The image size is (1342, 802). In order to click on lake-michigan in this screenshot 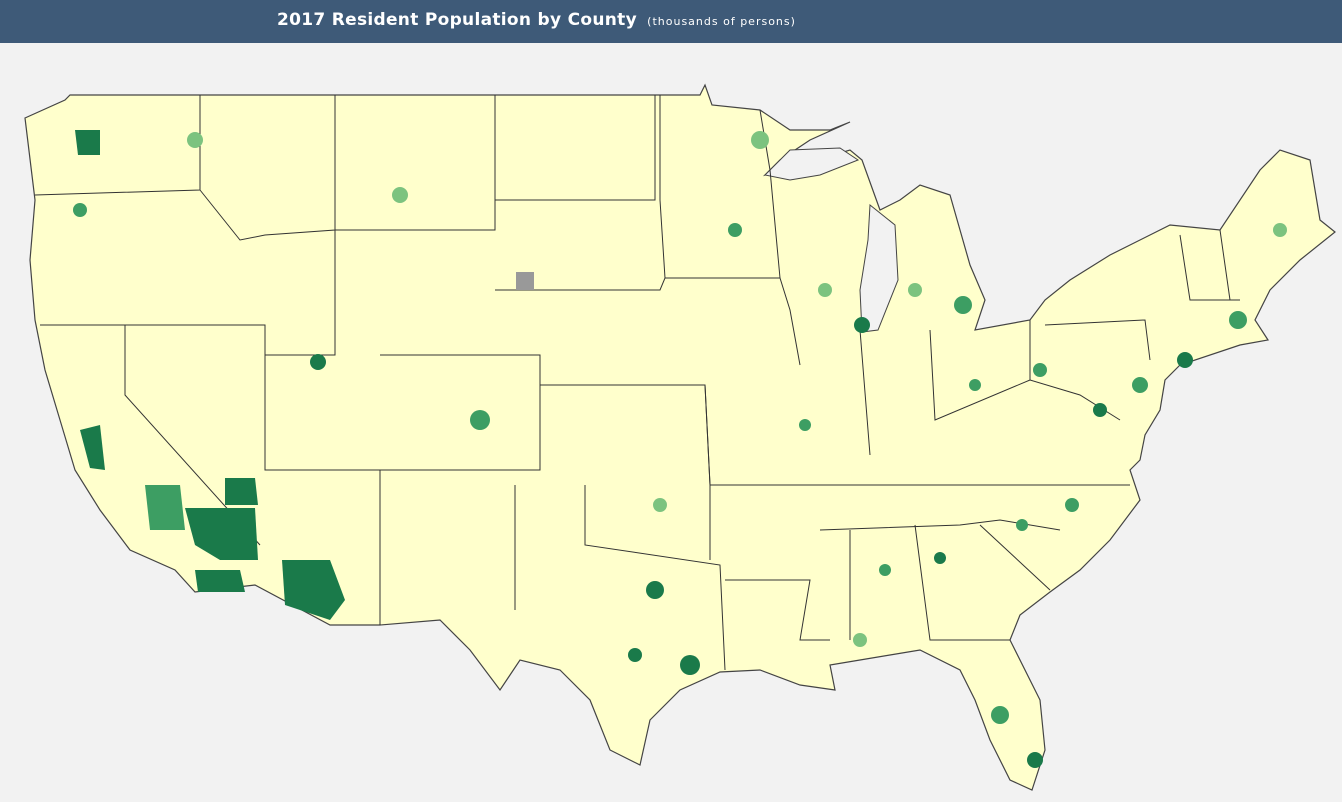, I will do `click(879, 268)`.